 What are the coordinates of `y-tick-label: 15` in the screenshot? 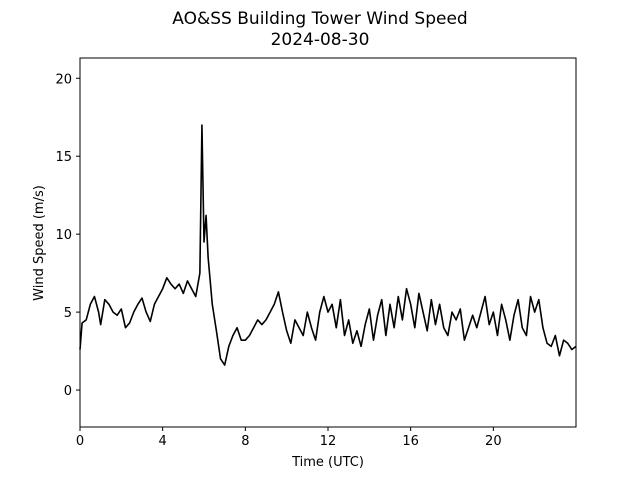 It's located at (63, 157).